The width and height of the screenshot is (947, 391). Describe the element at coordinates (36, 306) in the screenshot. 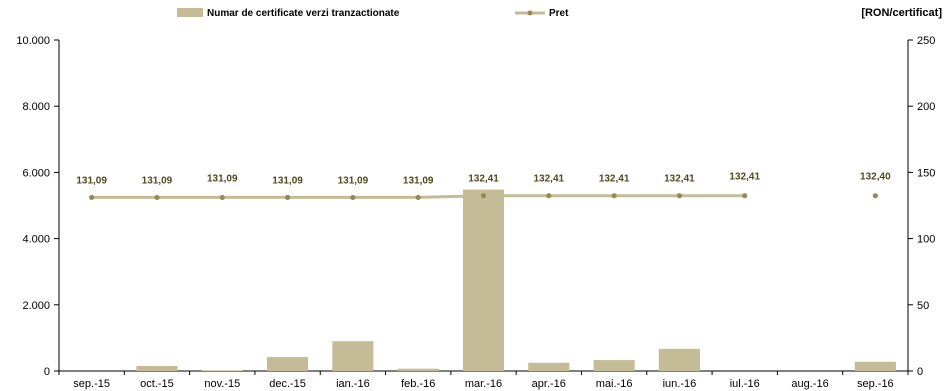

I see `left-tick-label: 2.000` at that location.